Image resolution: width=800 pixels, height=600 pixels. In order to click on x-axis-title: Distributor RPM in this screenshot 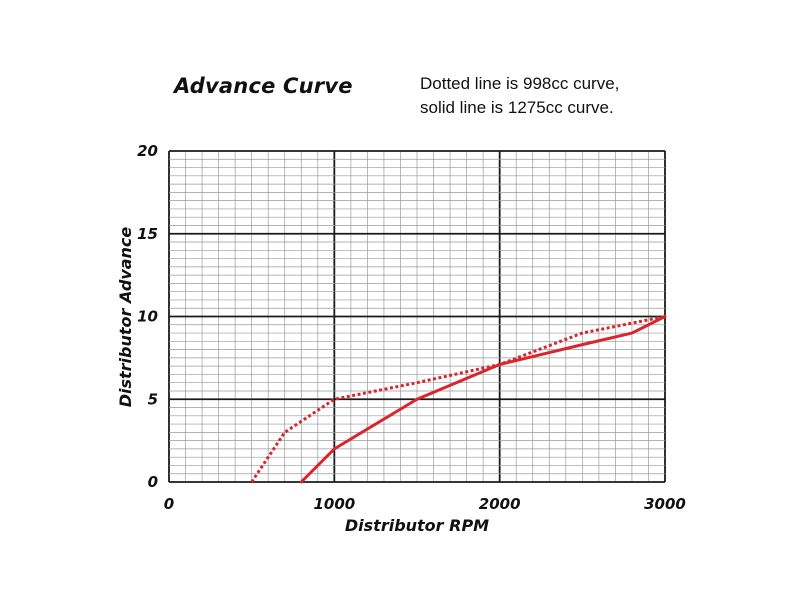, I will do `click(417, 525)`.